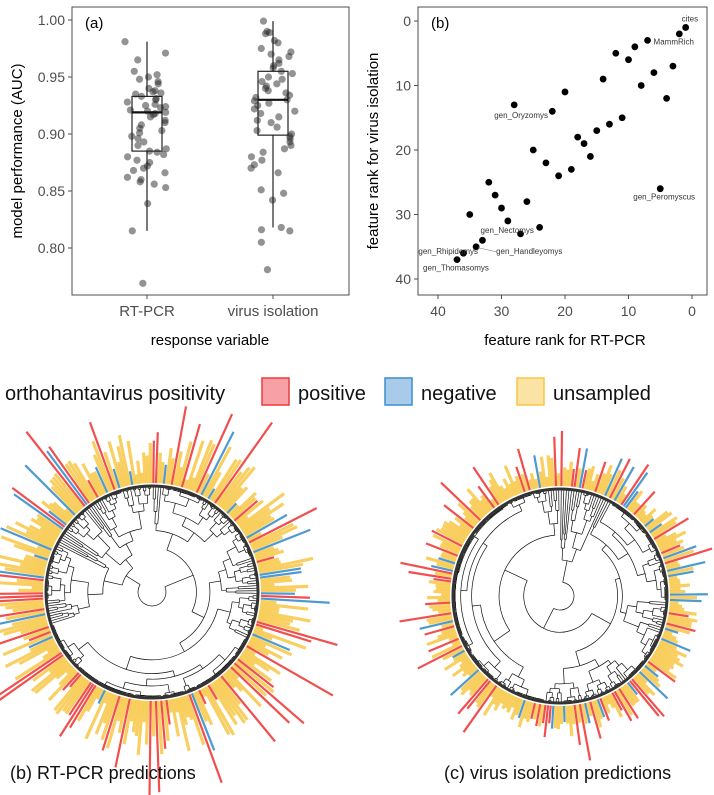  I want to click on x-tick-label: 40, so click(438, 311).